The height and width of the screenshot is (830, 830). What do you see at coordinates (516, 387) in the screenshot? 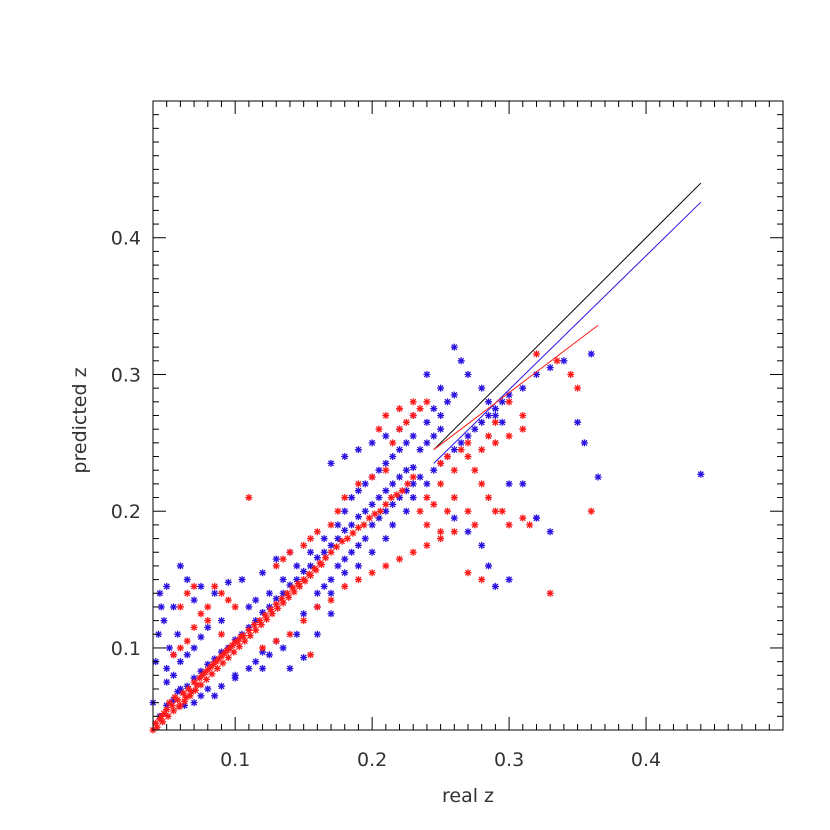
I see `fit-line` at bounding box center [516, 387].